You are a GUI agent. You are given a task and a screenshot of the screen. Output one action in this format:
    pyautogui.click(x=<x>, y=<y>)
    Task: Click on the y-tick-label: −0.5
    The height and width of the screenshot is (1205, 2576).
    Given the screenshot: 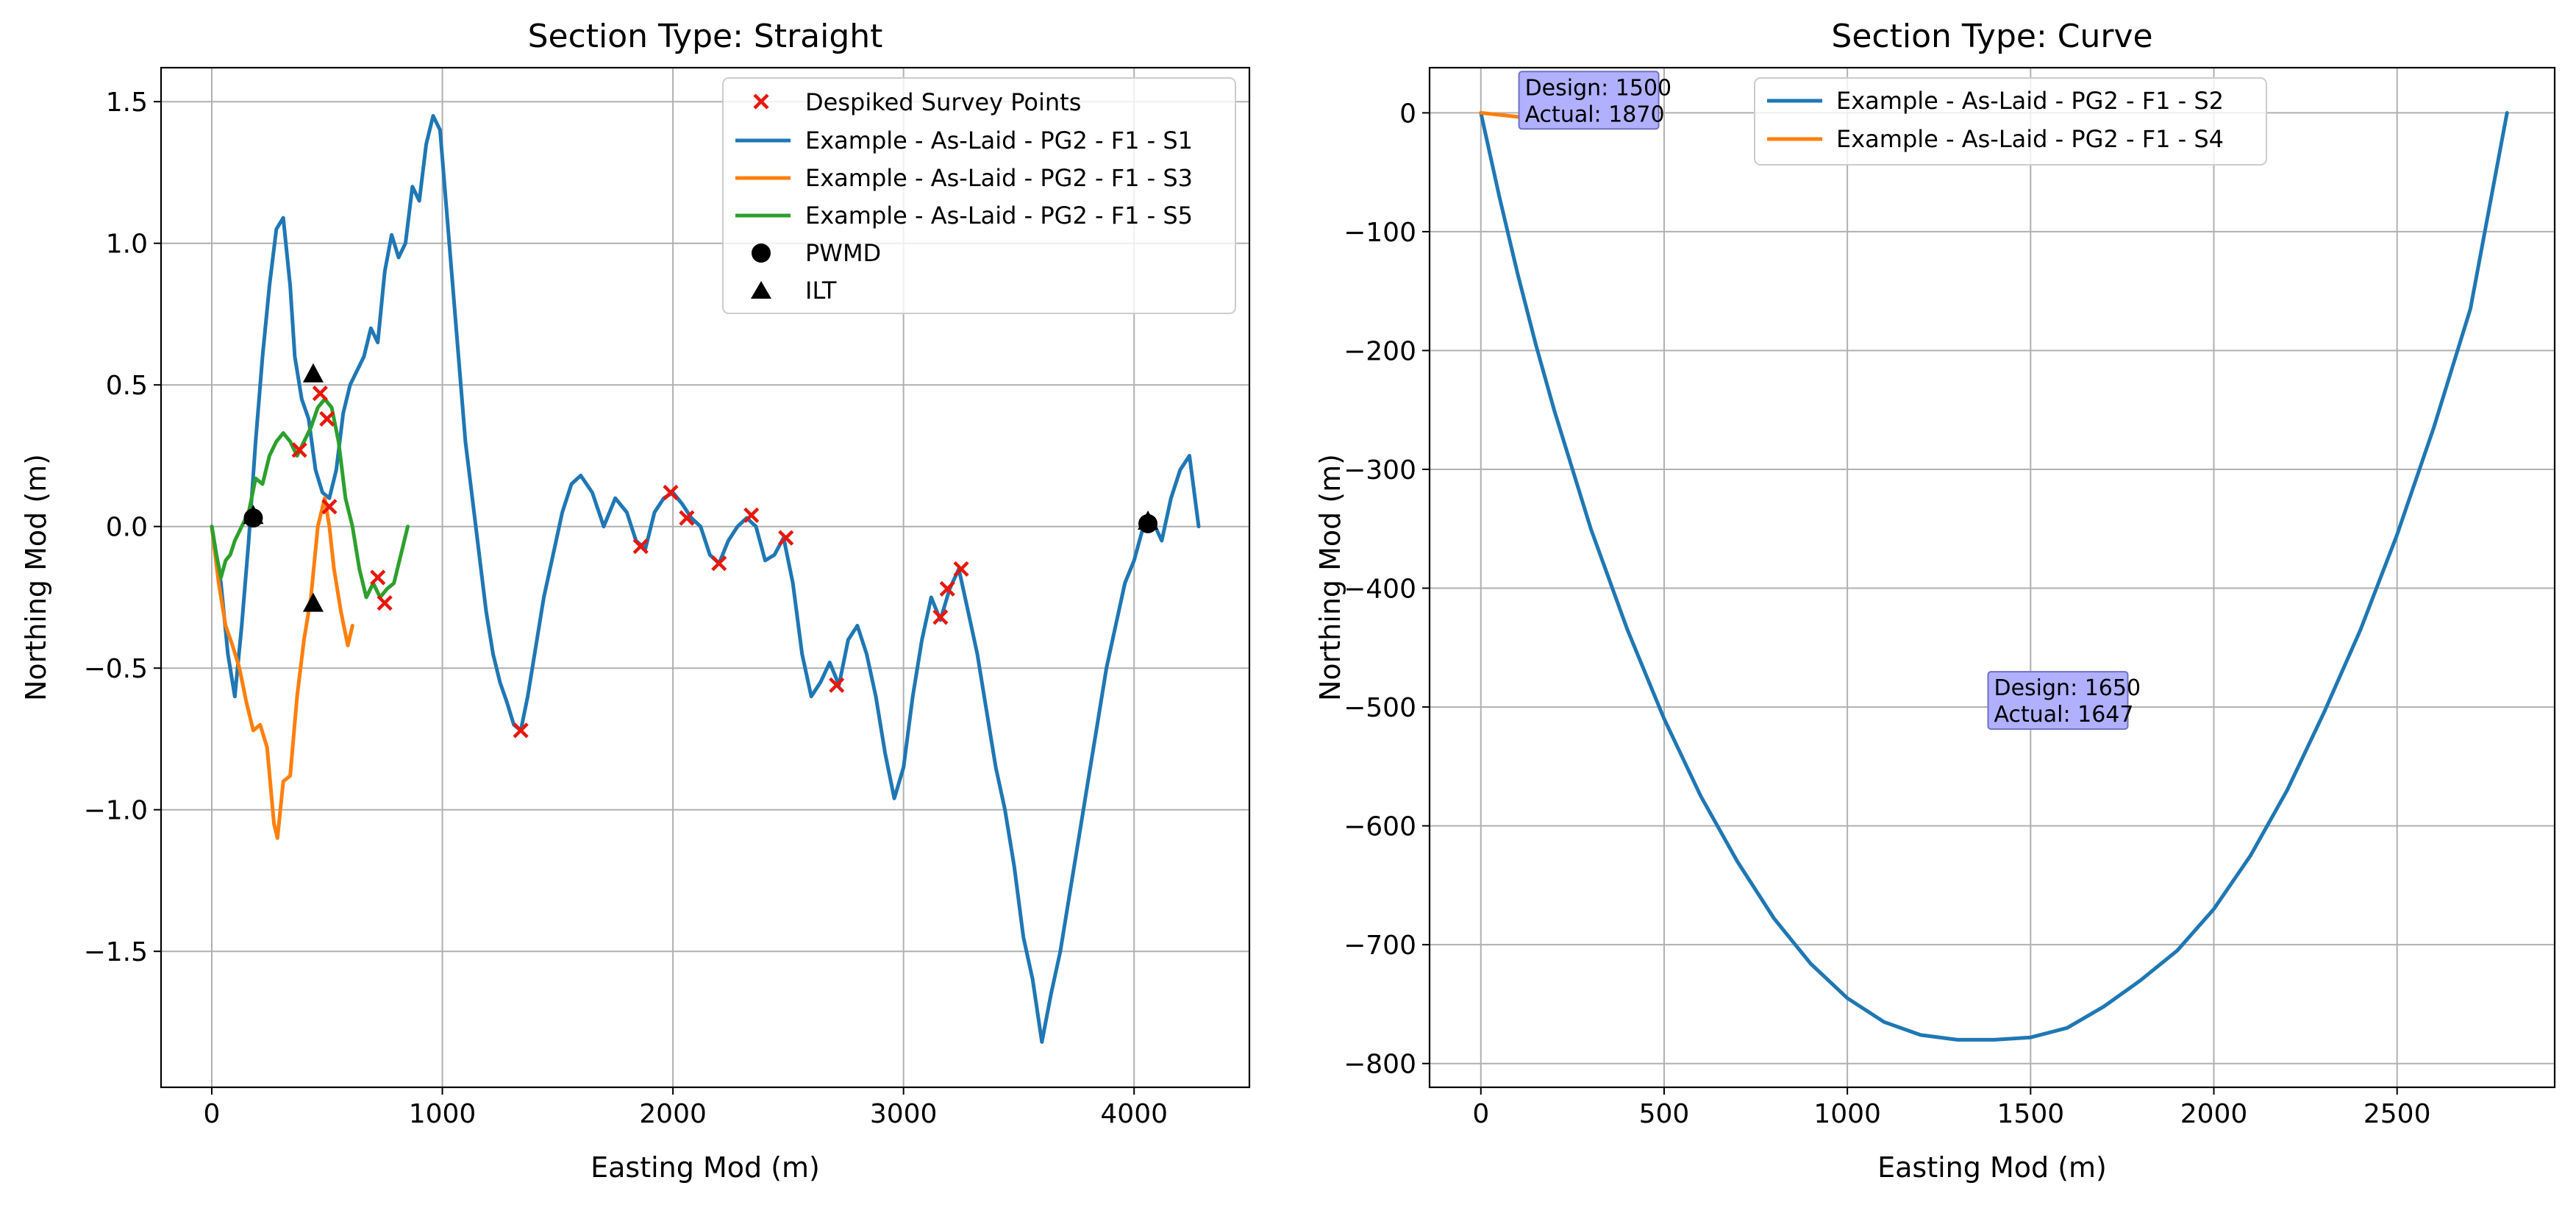 What is the action you would take?
    pyautogui.click(x=116, y=669)
    